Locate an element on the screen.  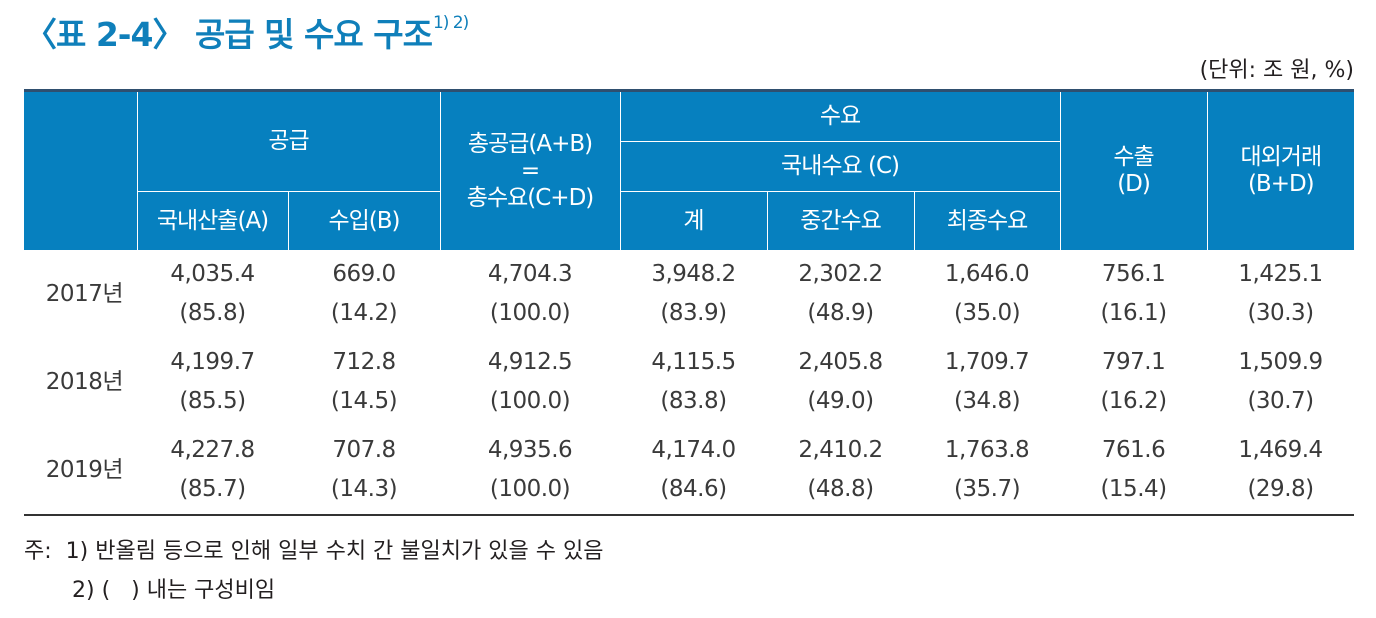
cell-total: 4,935.6 (100.0) is located at coordinates (530, 470).